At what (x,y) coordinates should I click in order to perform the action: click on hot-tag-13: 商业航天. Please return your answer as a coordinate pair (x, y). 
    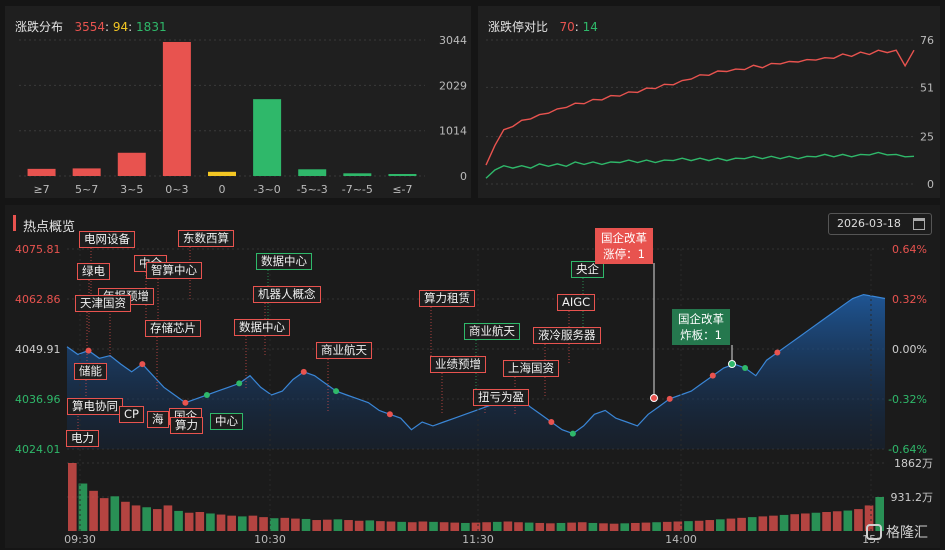
    Looking at the image, I should click on (492, 331).